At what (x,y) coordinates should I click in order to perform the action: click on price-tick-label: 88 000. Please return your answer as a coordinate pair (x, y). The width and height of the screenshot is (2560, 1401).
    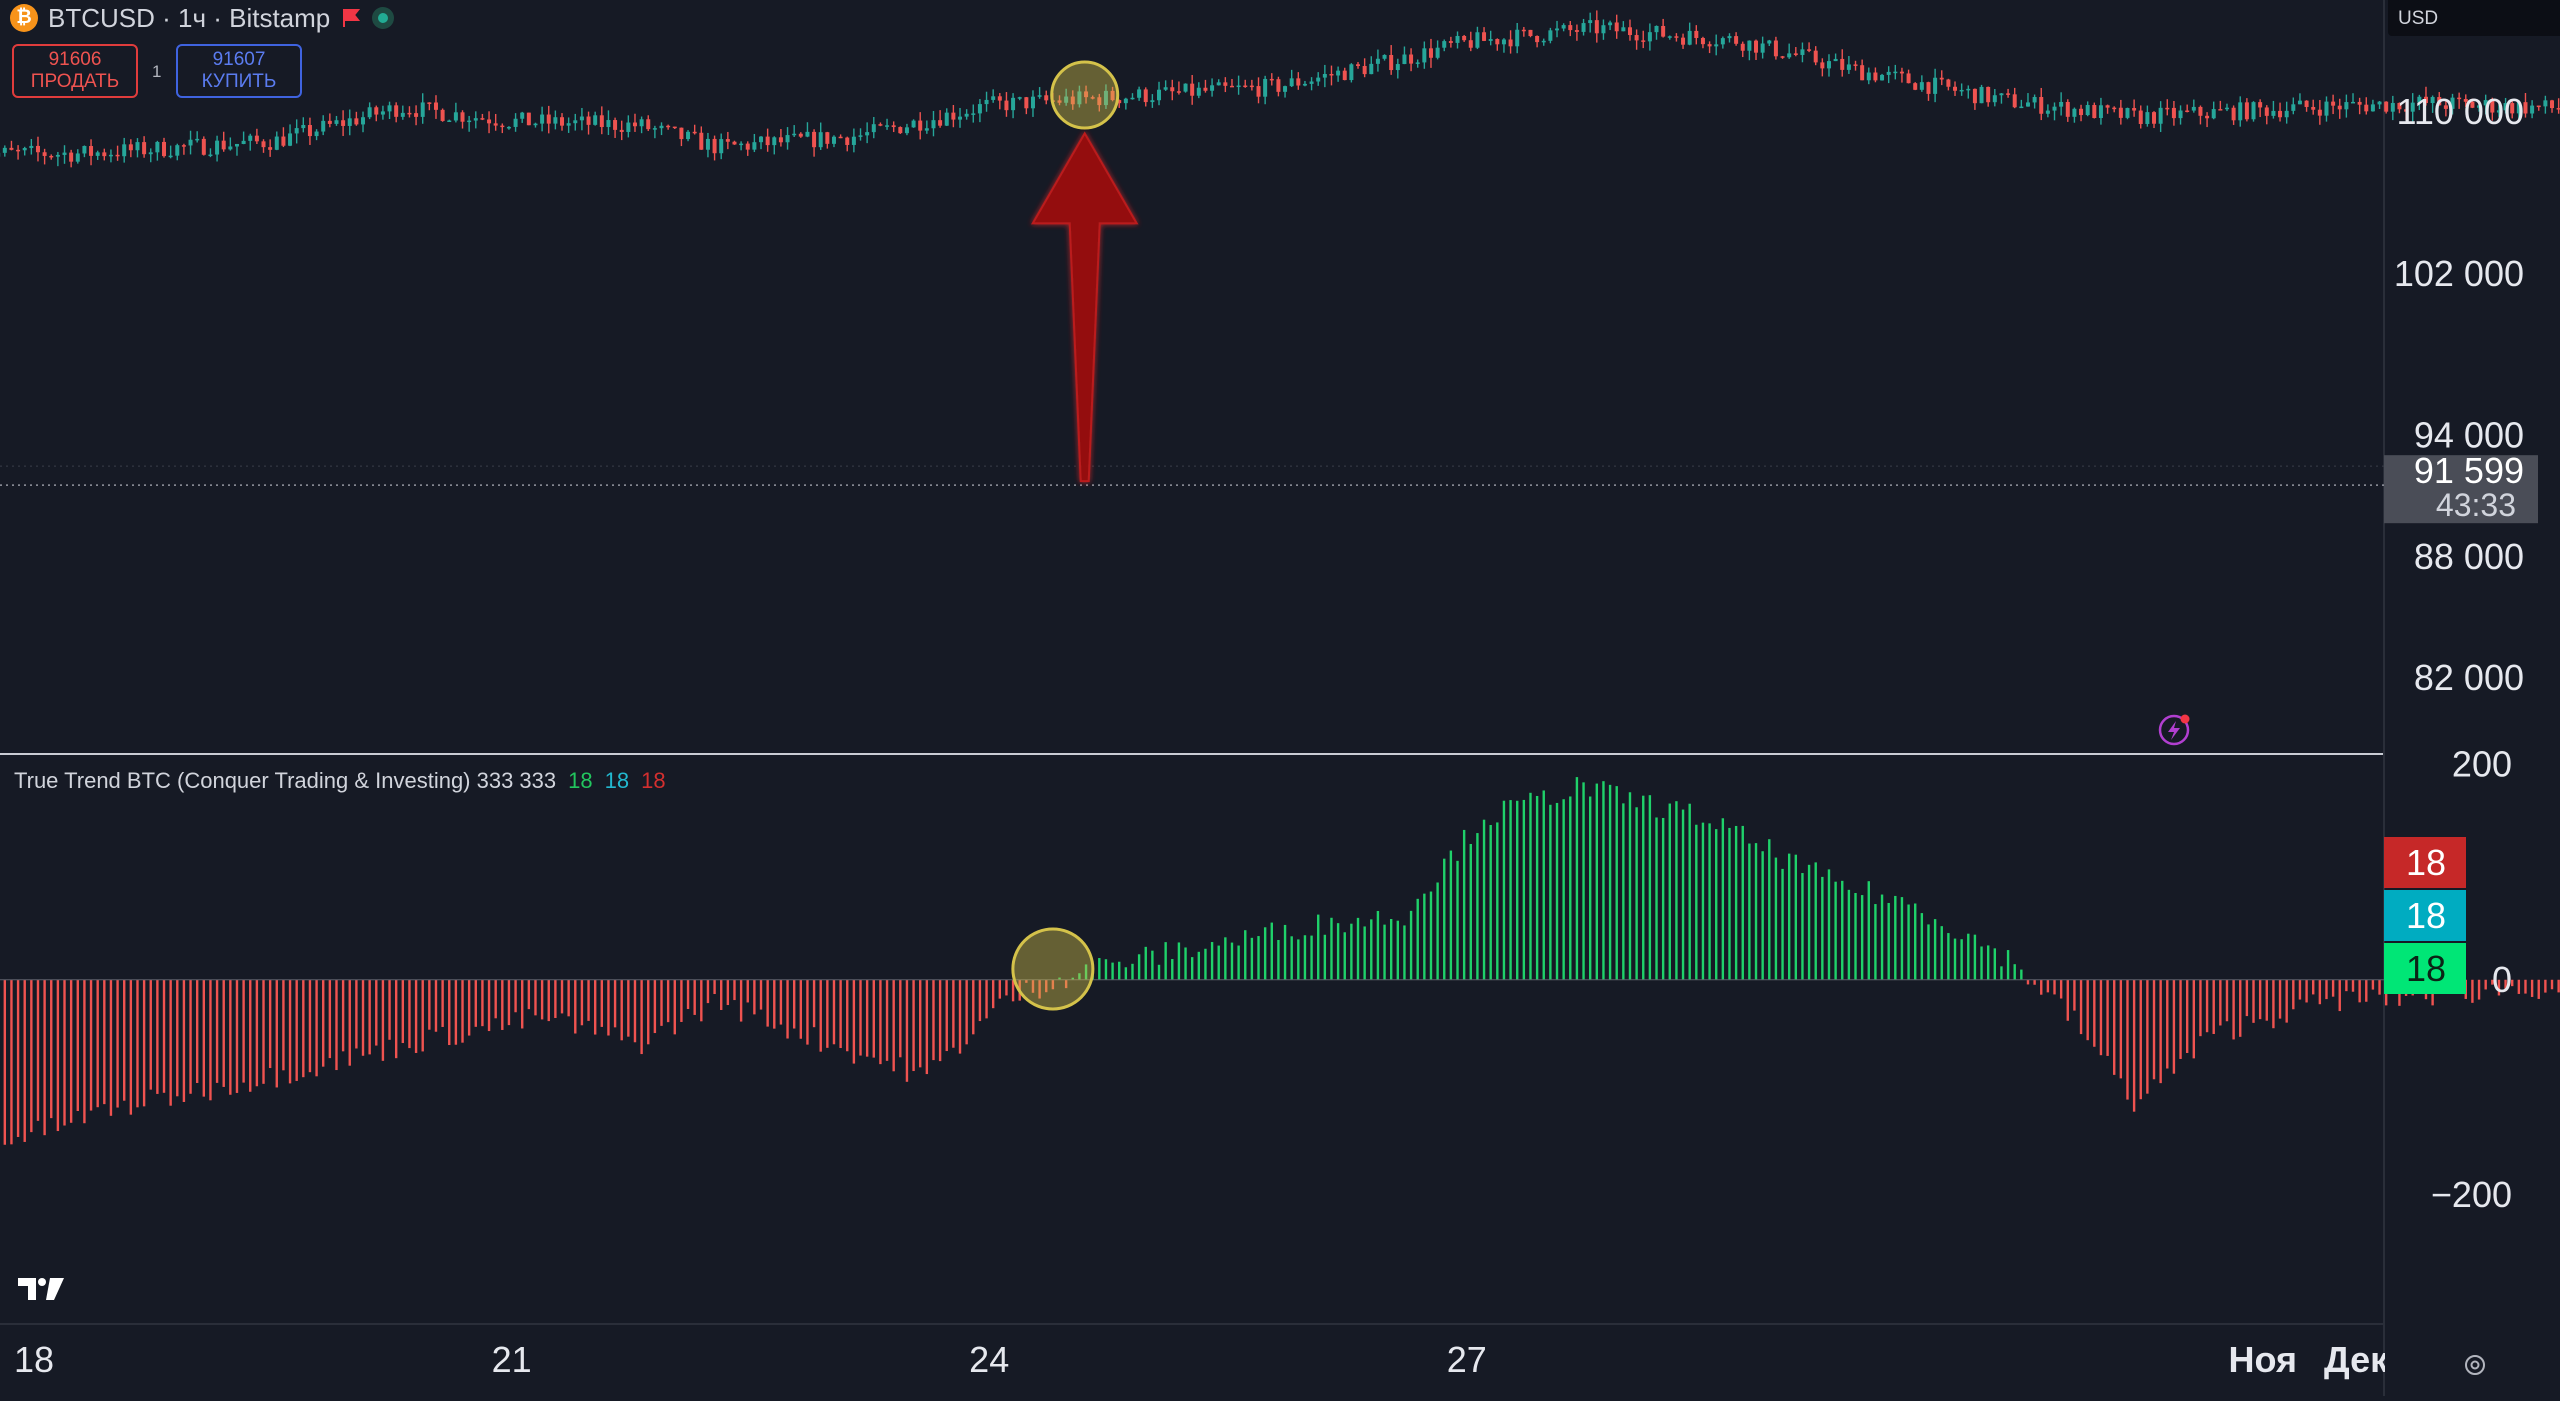
    Looking at the image, I should click on (2469, 556).